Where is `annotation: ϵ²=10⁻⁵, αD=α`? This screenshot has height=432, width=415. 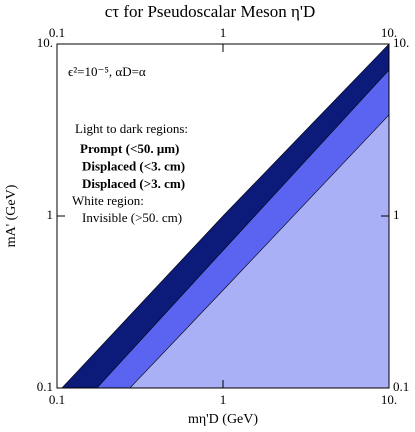
annotation: ϵ²=10⁻⁵, αD=α is located at coordinates (107, 71).